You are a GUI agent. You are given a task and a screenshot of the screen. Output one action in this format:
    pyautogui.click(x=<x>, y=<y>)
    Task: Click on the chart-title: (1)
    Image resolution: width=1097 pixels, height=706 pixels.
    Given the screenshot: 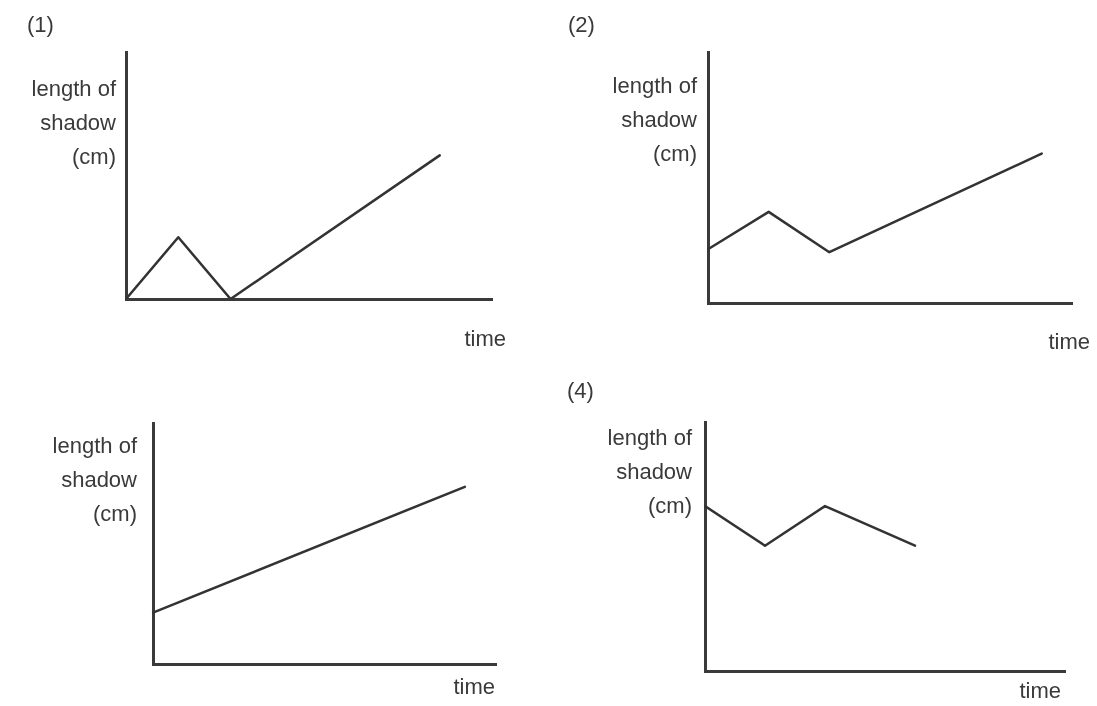 What is the action you would take?
    pyautogui.click(x=40, y=24)
    